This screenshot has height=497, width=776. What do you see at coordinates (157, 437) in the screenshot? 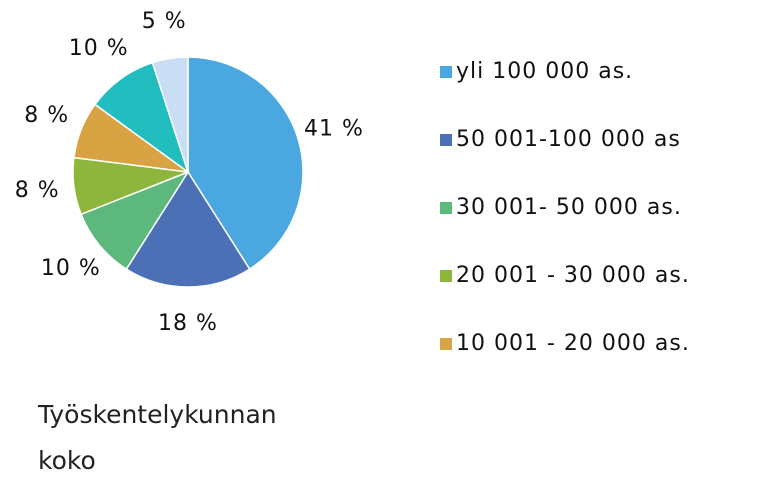
I see `chart-title: Työskentelykunnan koko` at bounding box center [157, 437].